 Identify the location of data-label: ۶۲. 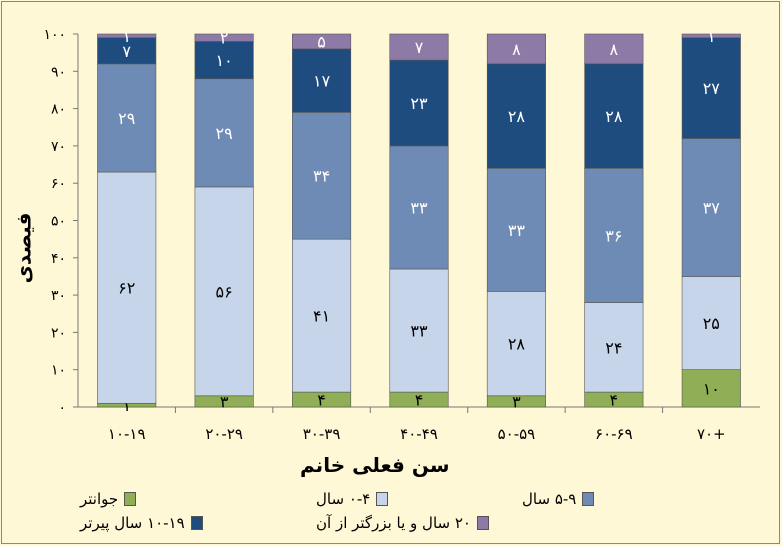
(126, 288).